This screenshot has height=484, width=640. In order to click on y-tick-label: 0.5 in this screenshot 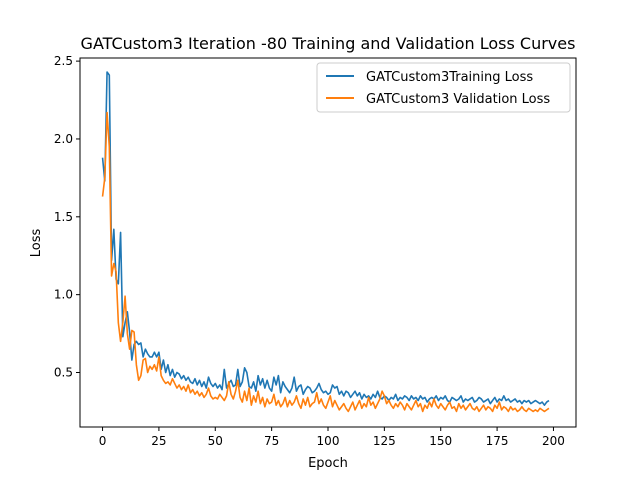, I will do `click(63, 373)`.